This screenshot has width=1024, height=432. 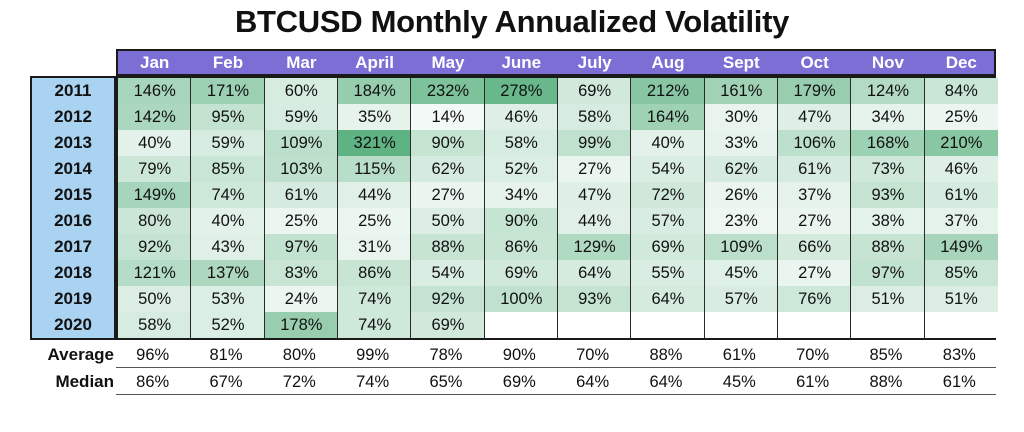 I want to click on cell-2020-mar: 178%, so click(x=301, y=325).